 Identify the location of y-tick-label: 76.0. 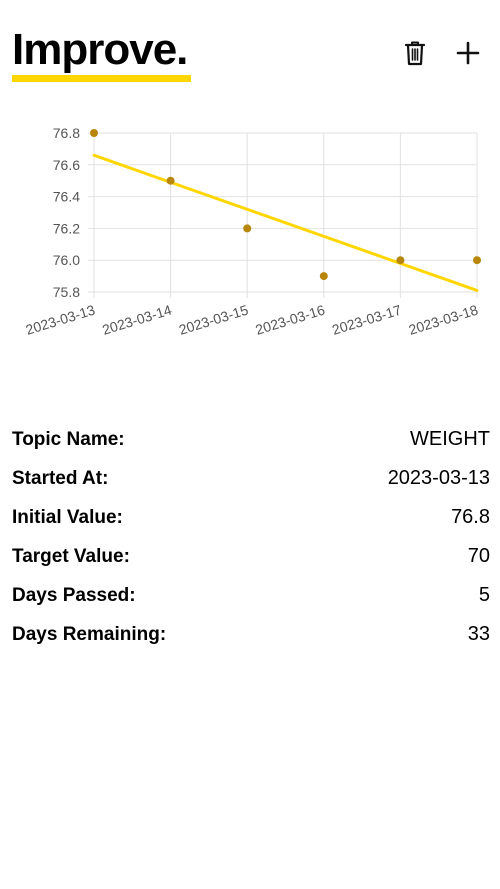
(66, 260).